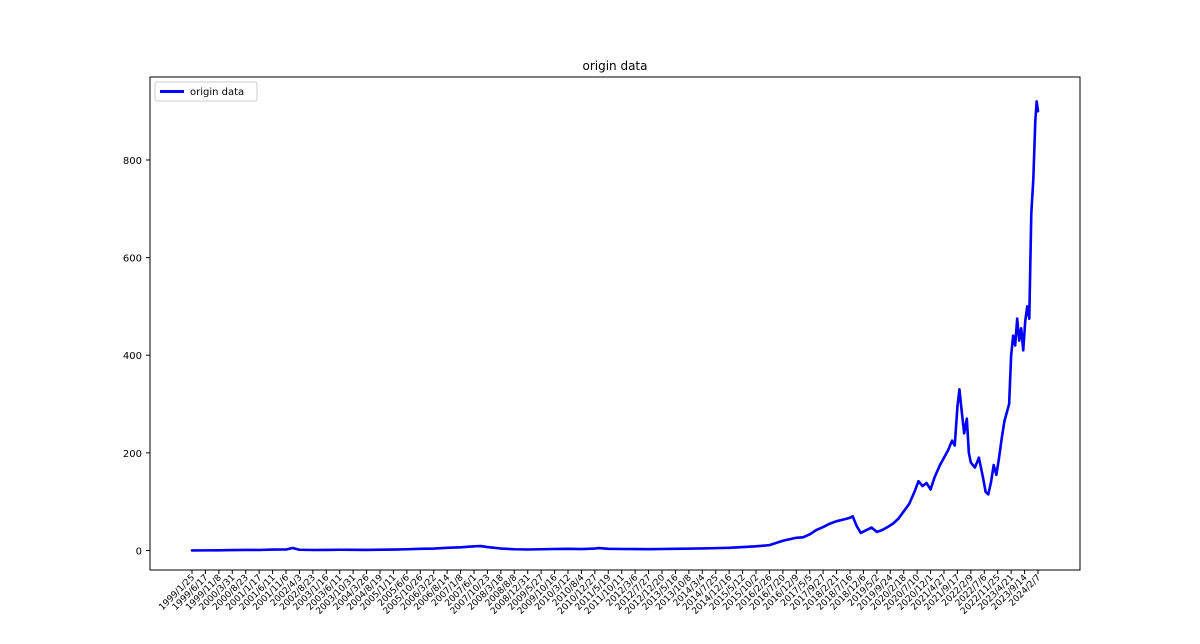  Describe the element at coordinates (139, 551) in the screenshot. I see `y-tick-label: 0` at that location.